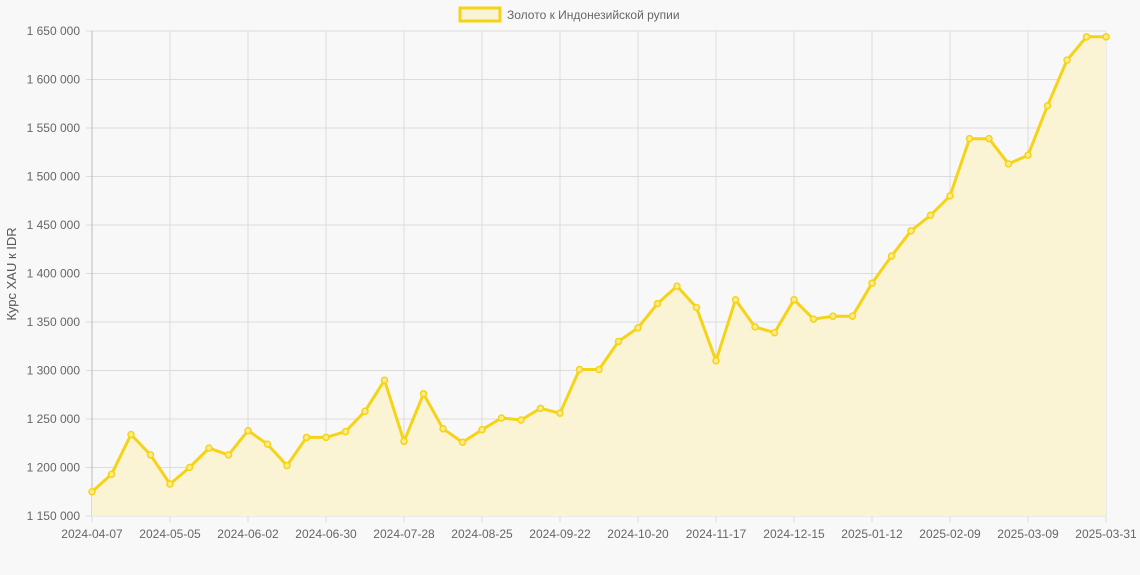  I want to click on y-tick-label: 1 150 000, so click(54, 516).